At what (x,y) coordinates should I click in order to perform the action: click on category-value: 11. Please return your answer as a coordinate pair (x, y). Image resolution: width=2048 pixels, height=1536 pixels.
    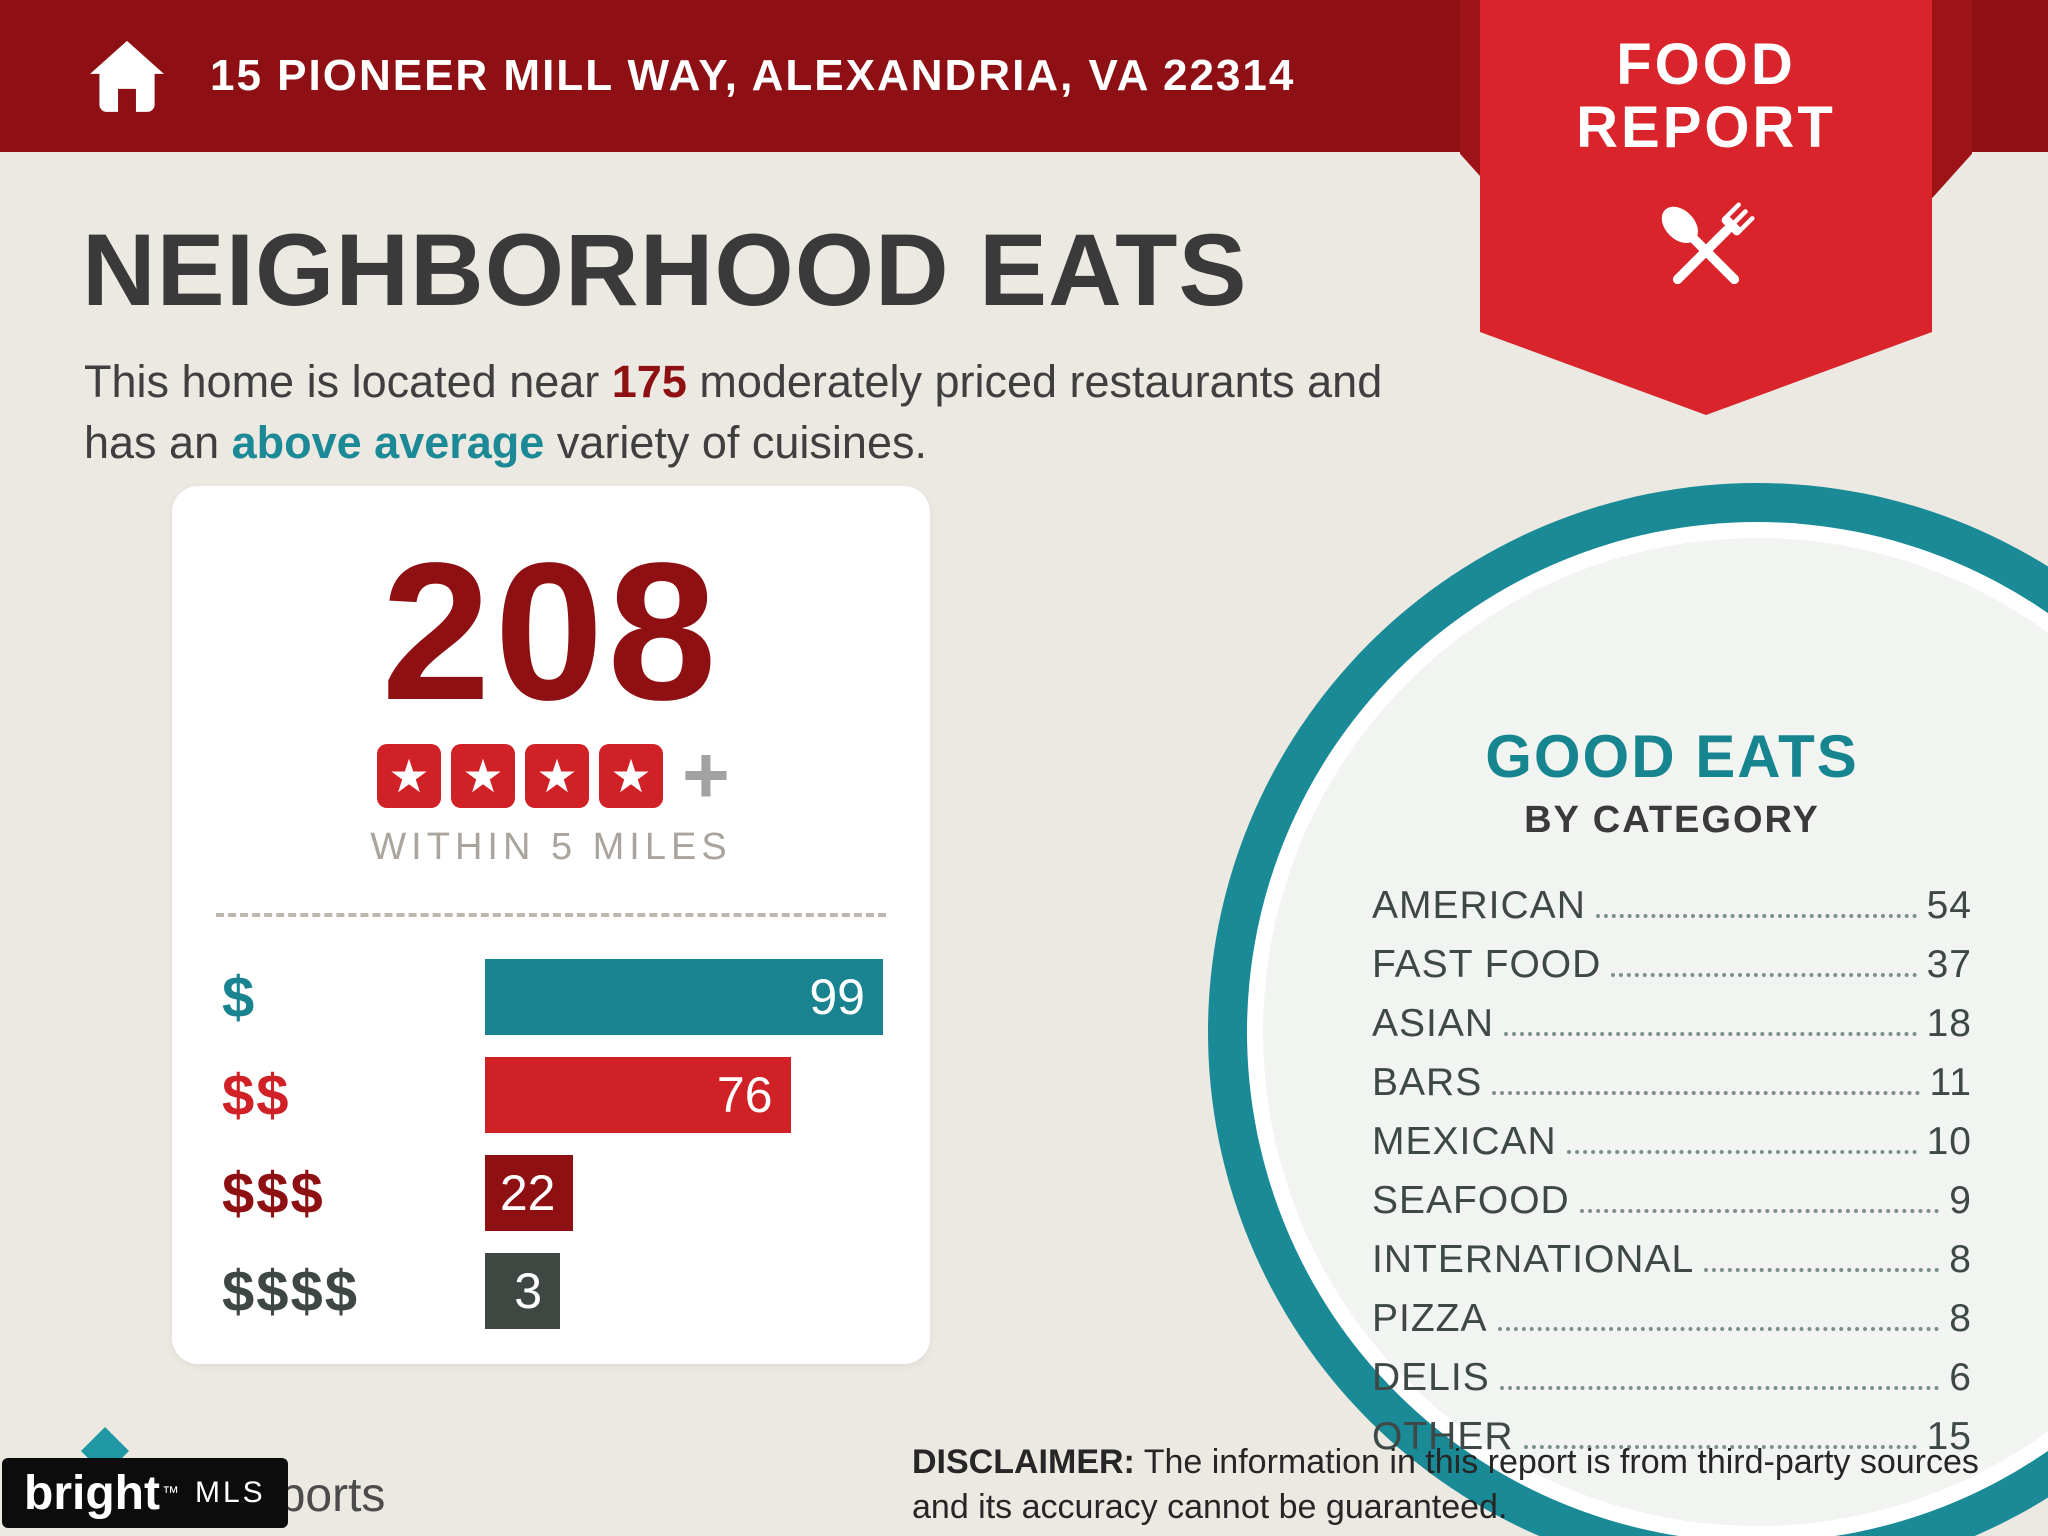
    Looking at the image, I should click on (1950, 1082).